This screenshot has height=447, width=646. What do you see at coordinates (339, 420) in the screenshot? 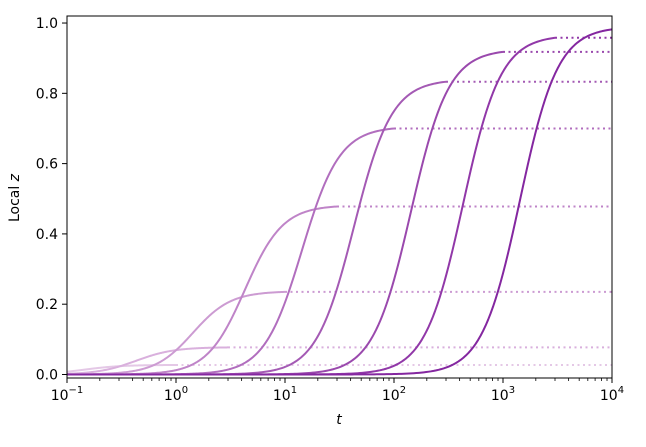
I see `x-axis-label: t` at bounding box center [339, 420].